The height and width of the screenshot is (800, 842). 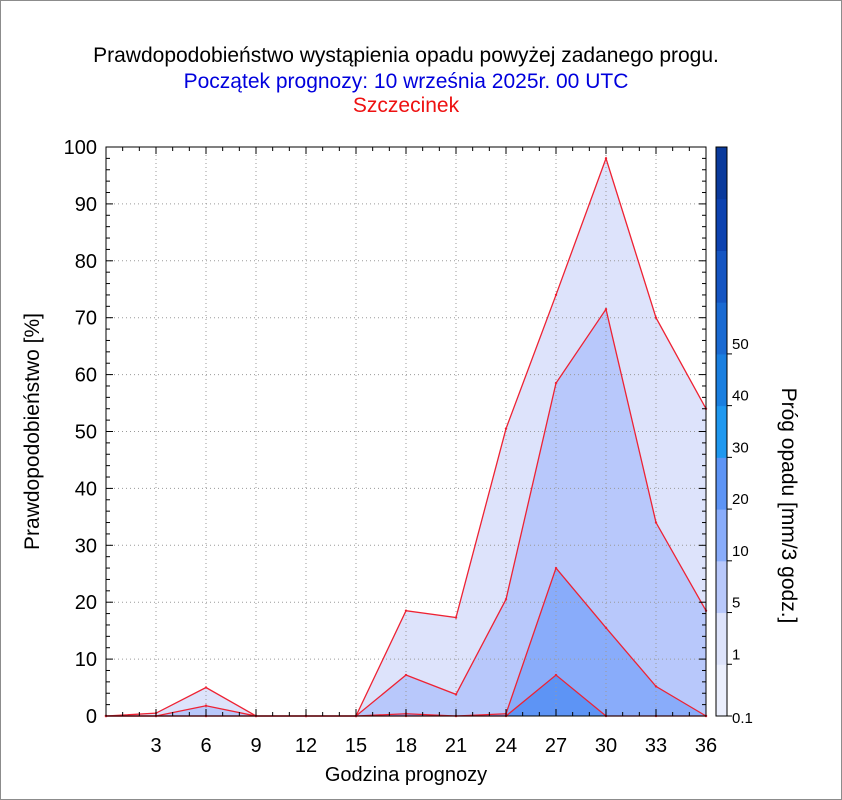 I want to click on location-name: Szczecinek, so click(x=406, y=105).